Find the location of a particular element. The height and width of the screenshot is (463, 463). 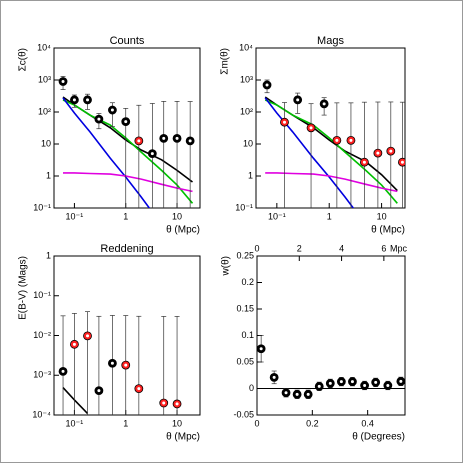

chart-title: Reddening is located at coordinates (126, 249).